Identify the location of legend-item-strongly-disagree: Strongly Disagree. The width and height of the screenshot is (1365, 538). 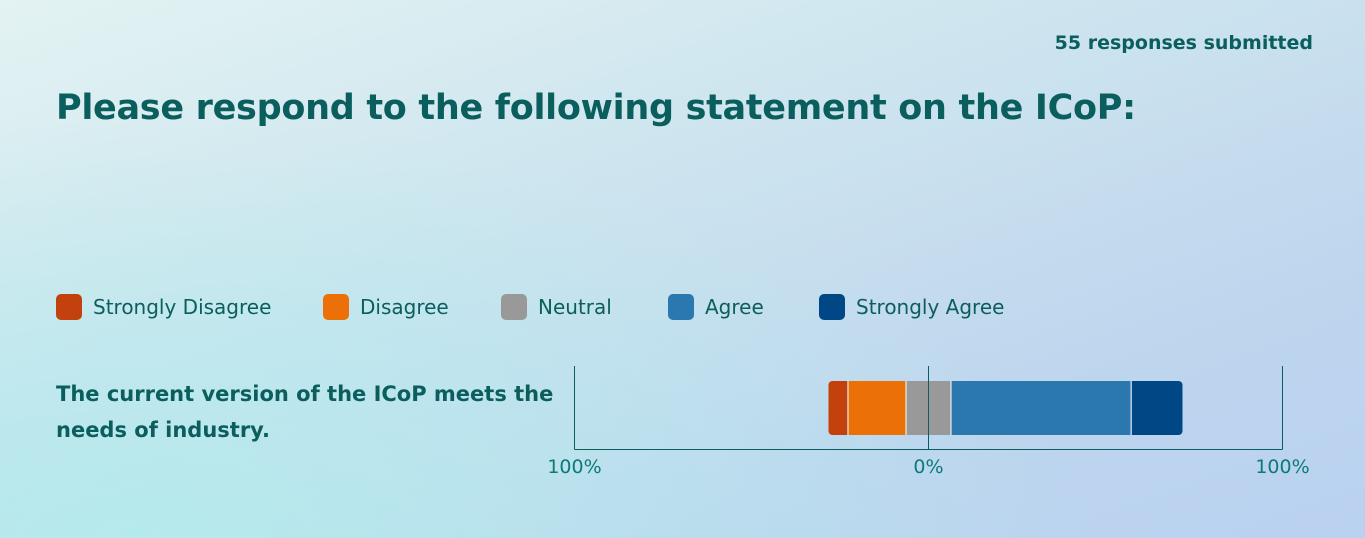
(163, 307).